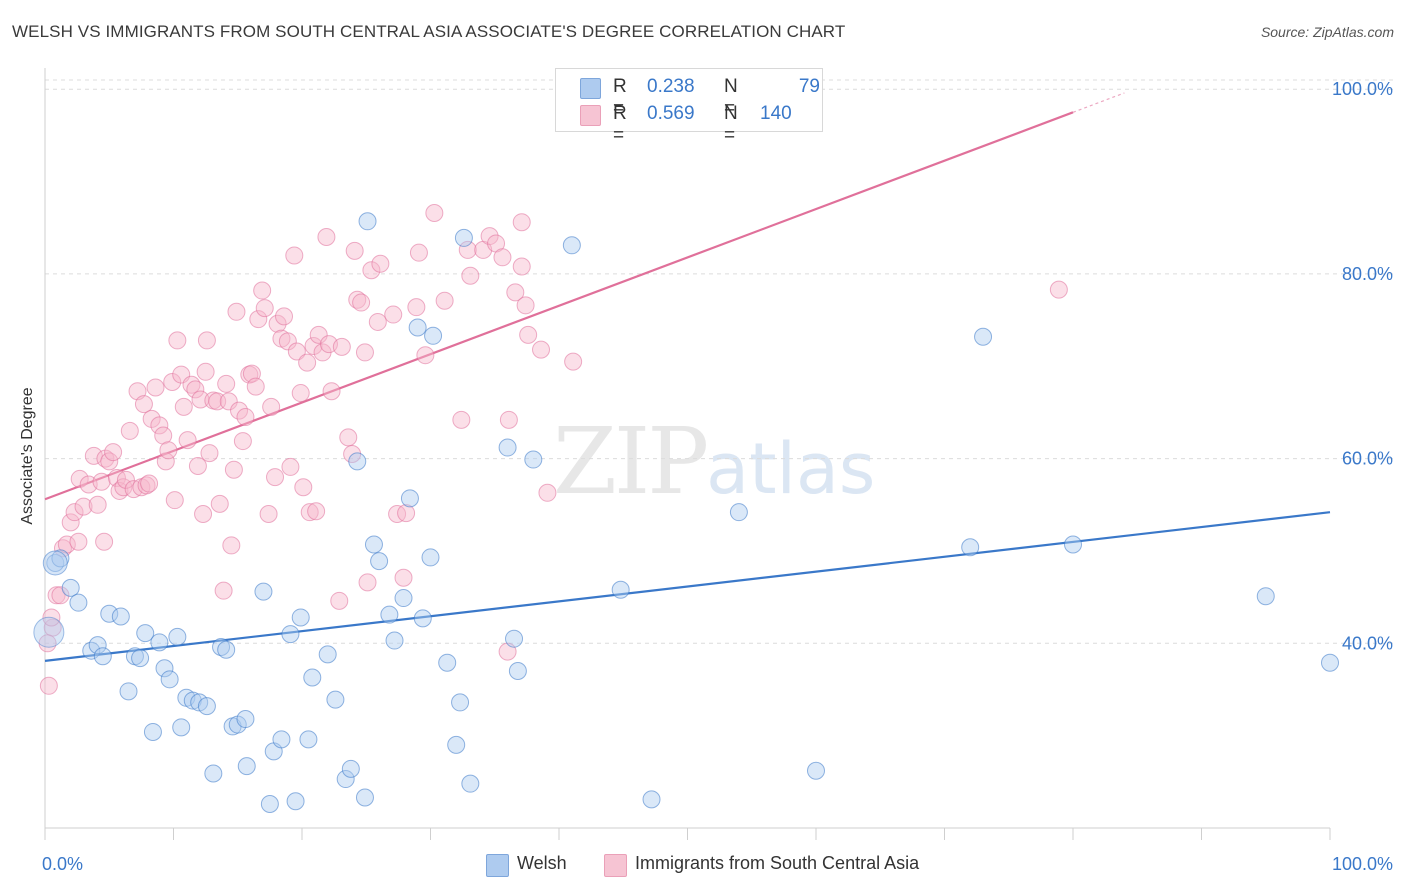 The width and height of the screenshot is (1406, 892). I want to click on watermark-zip: ZIP, so click(631, 461).